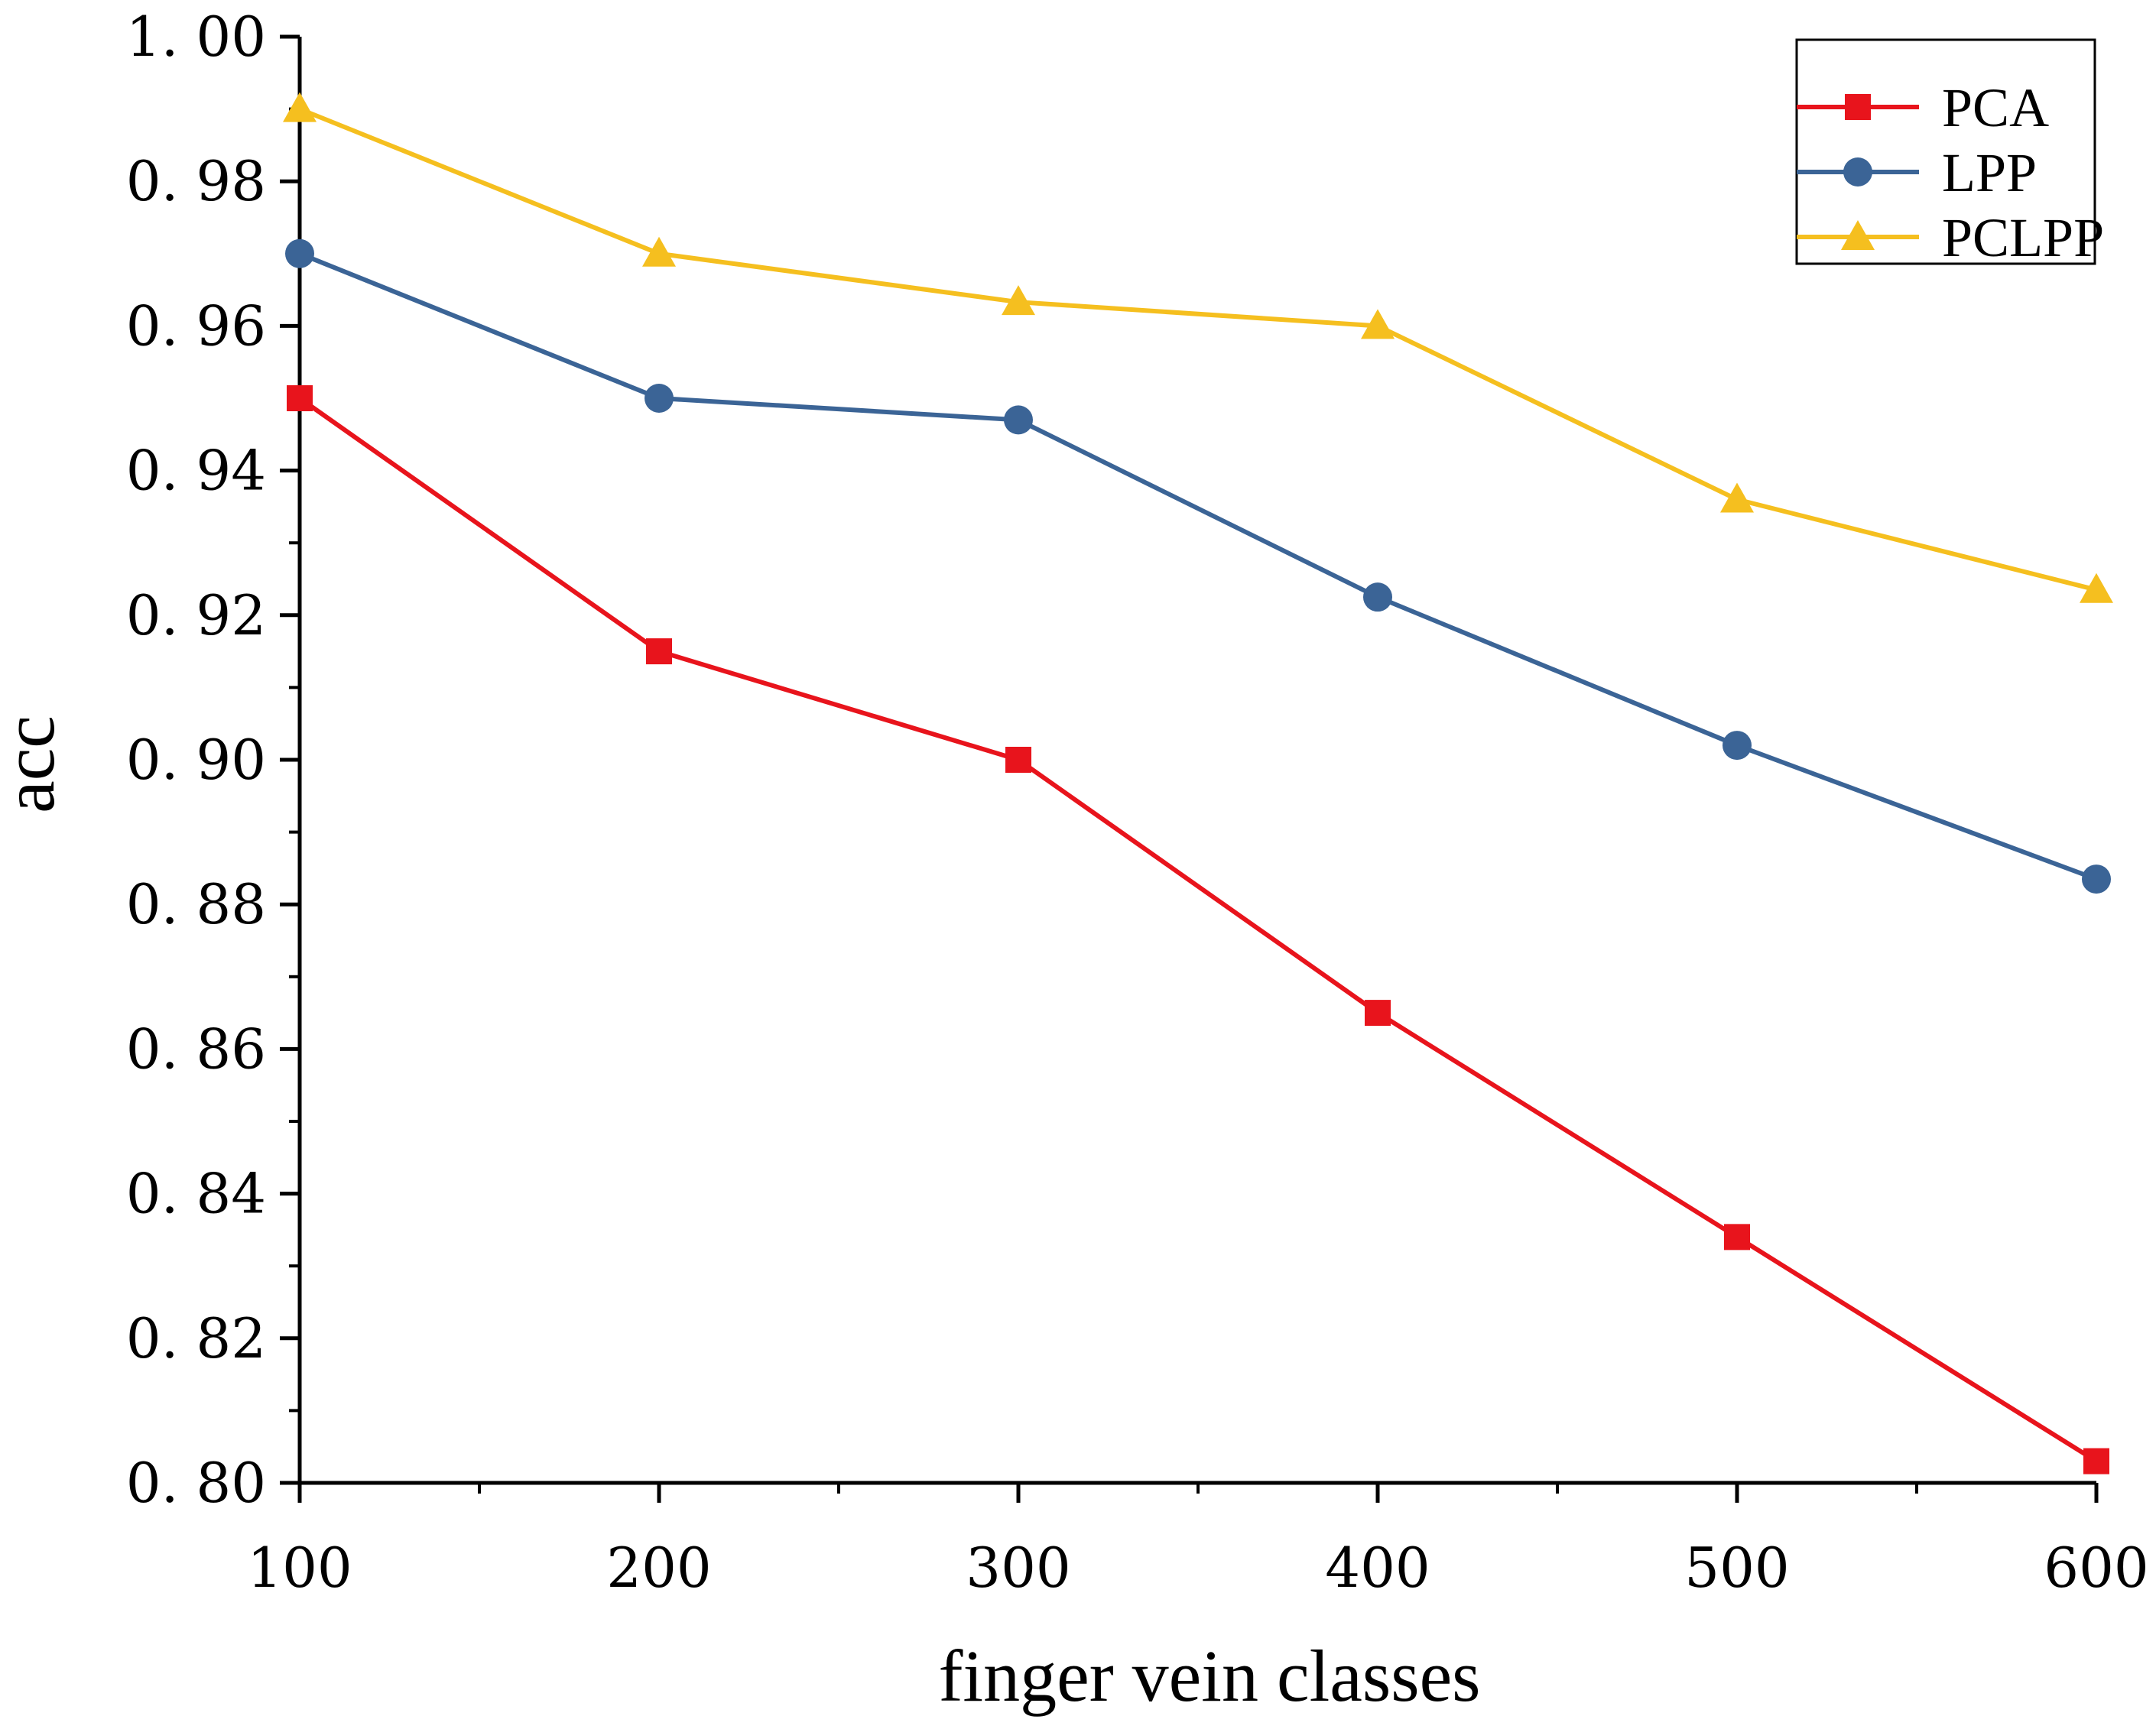 The image size is (2156, 1729). What do you see at coordinates (1858, 235) in the screenshot?
I see `legend-marker-pclpp` at bounding box center [1858, 235].